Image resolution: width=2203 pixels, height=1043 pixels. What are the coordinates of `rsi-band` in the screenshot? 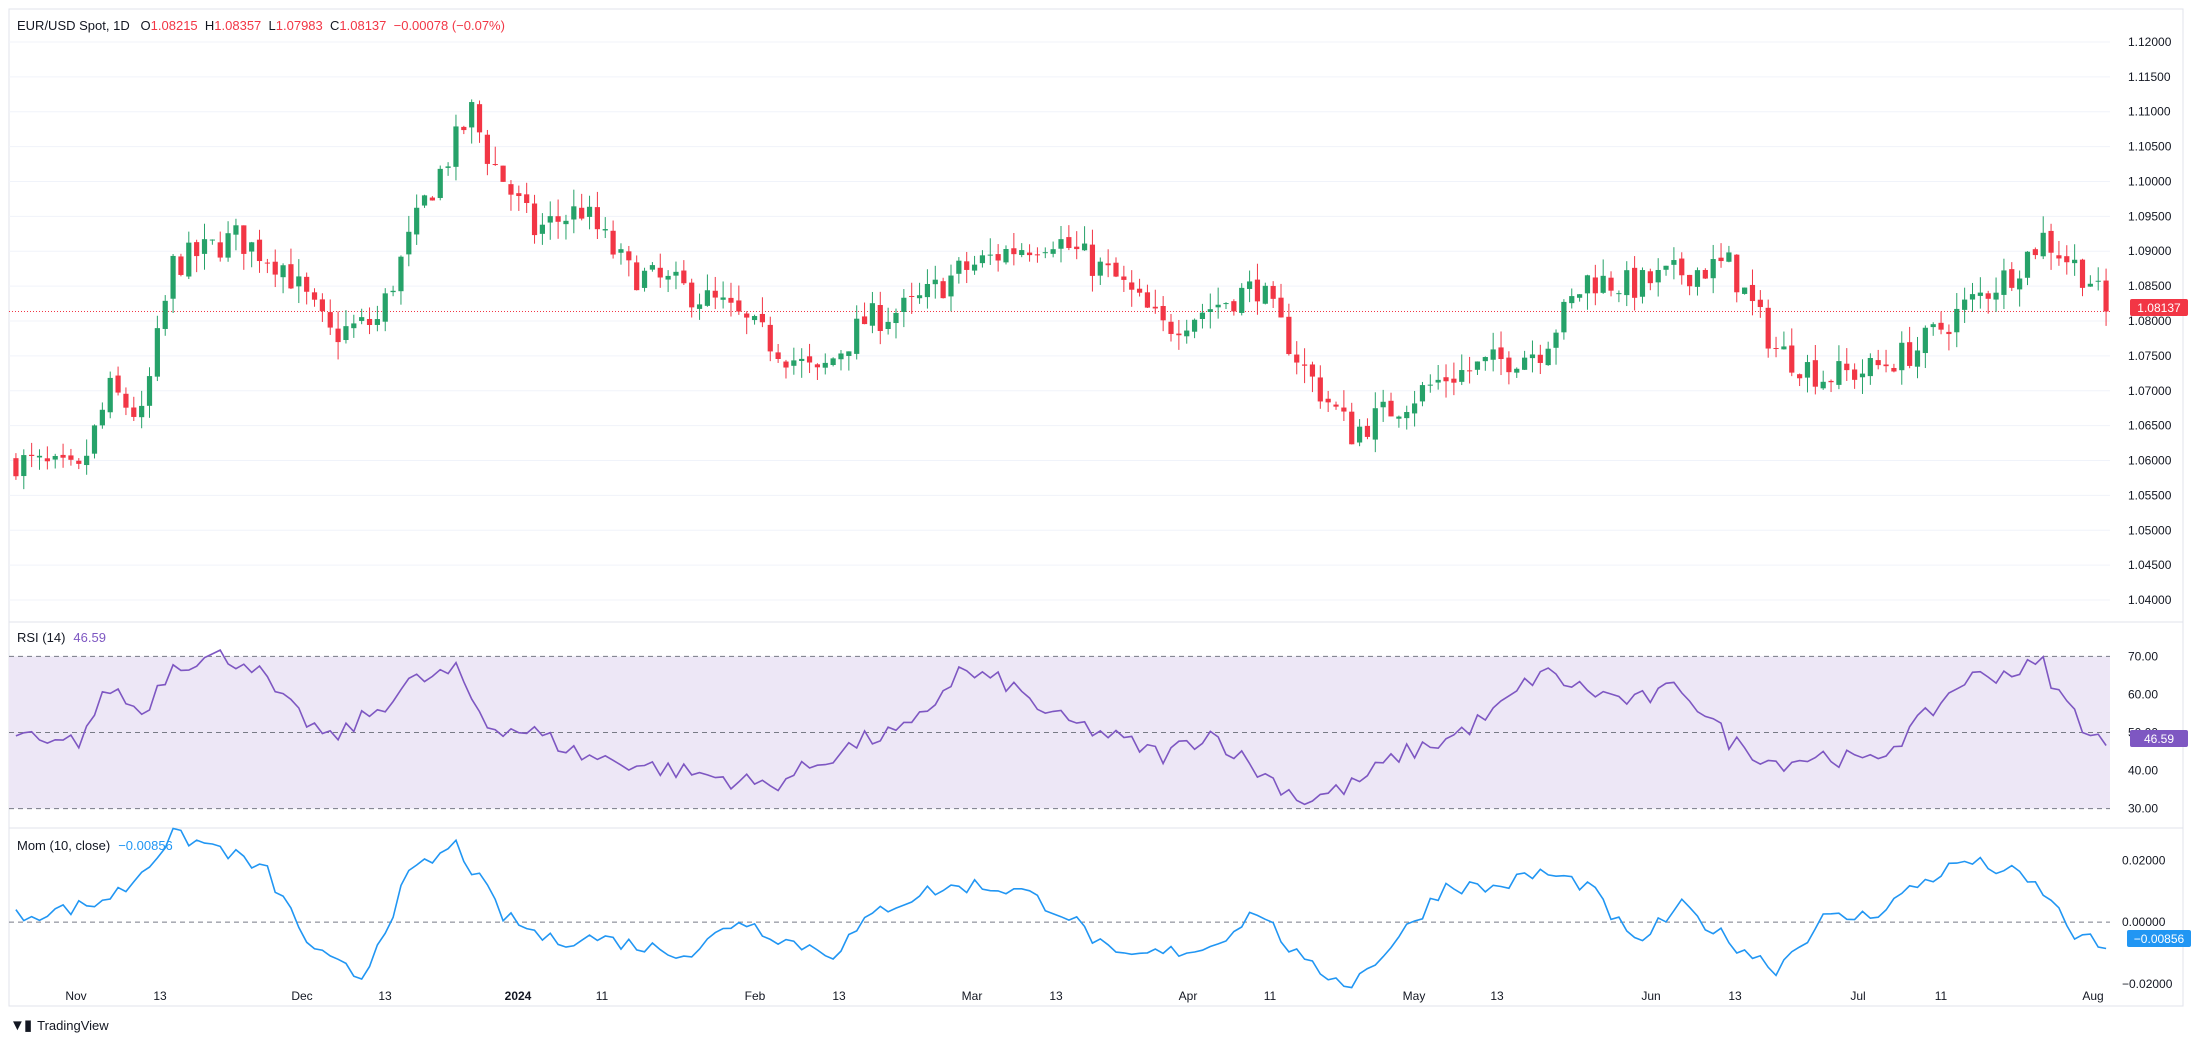 It's located at (1059, 732).